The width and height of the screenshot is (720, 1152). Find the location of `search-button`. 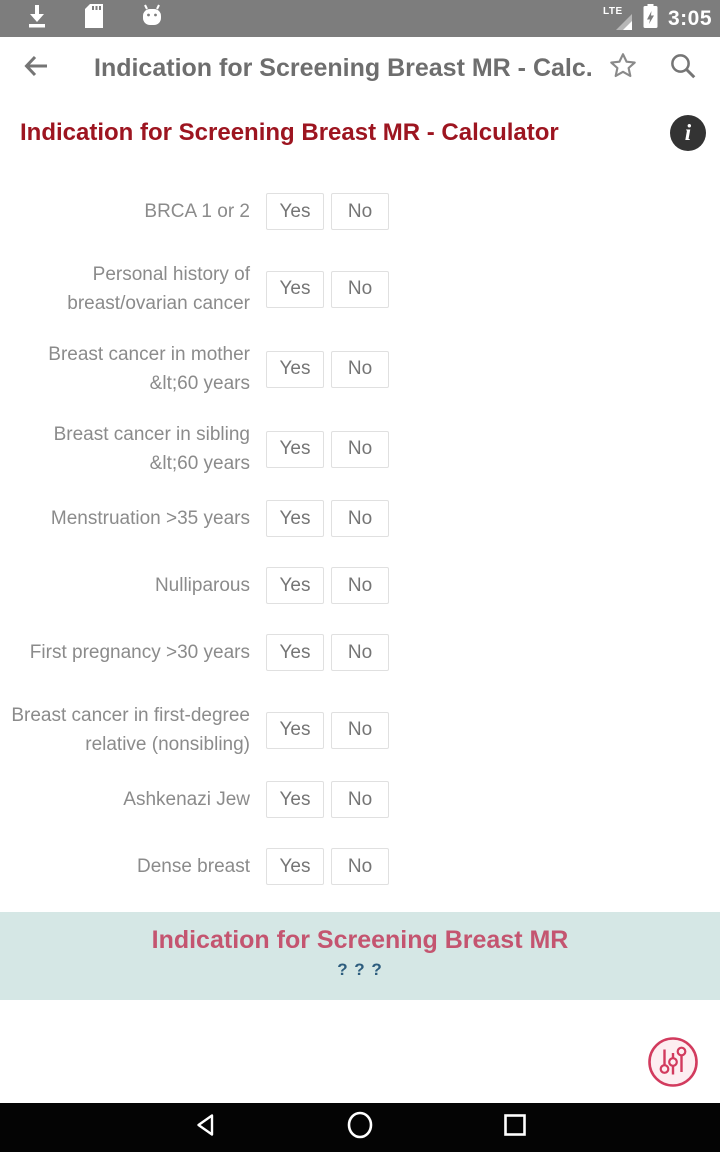

search-button is located at coordinates (683, 68).